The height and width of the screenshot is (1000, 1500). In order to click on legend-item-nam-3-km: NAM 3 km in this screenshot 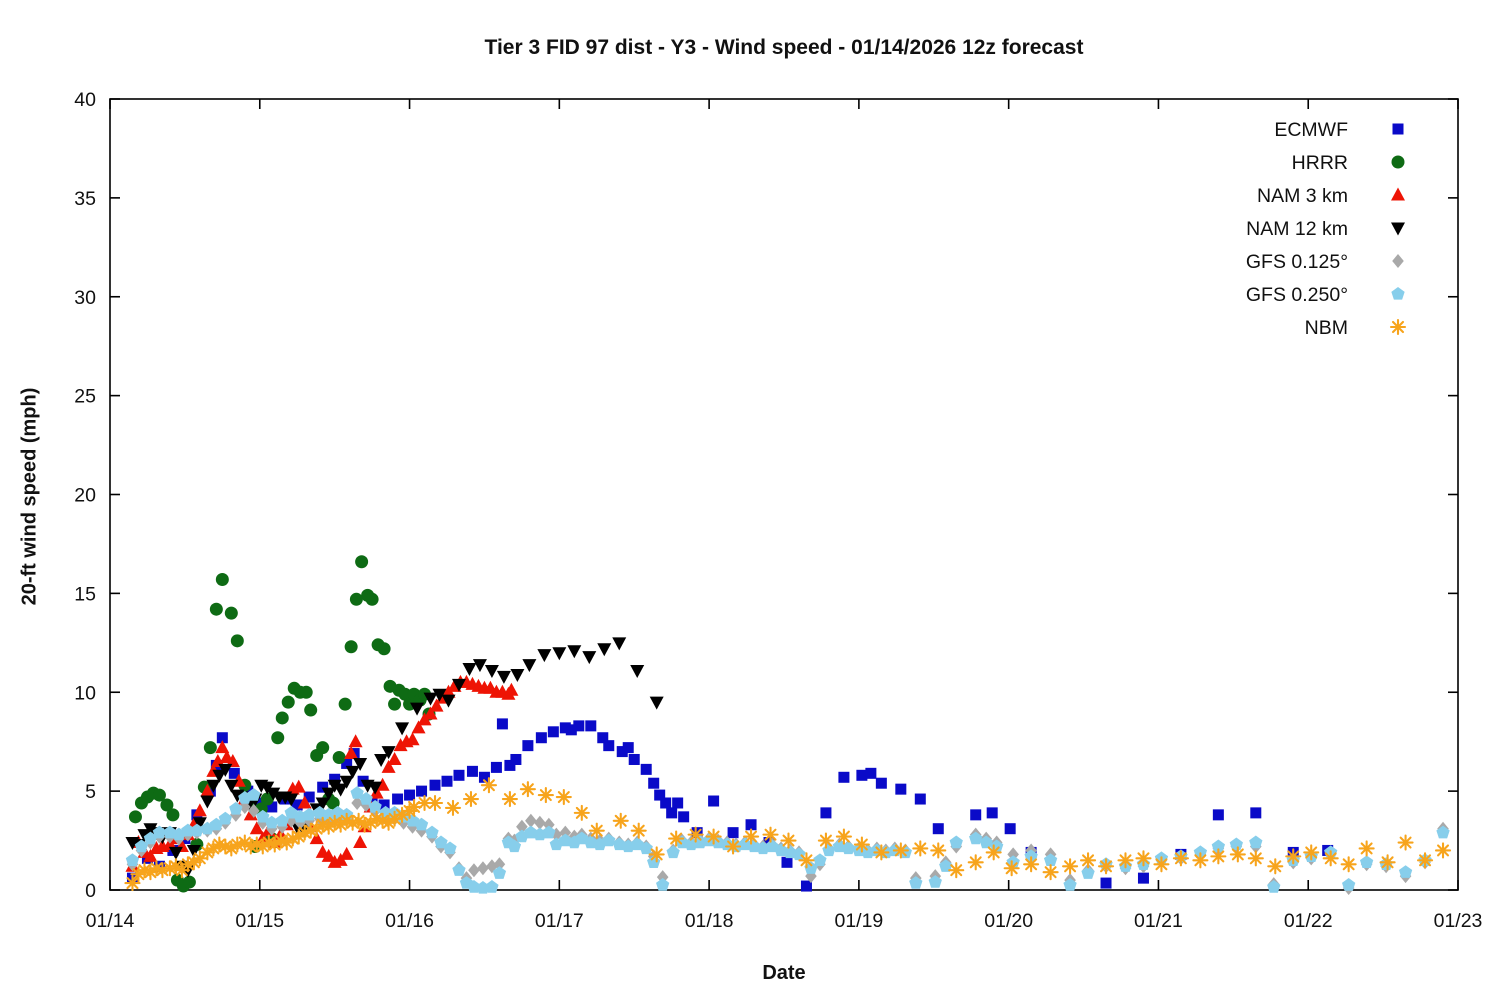, I will do `click(1331, 196)`.